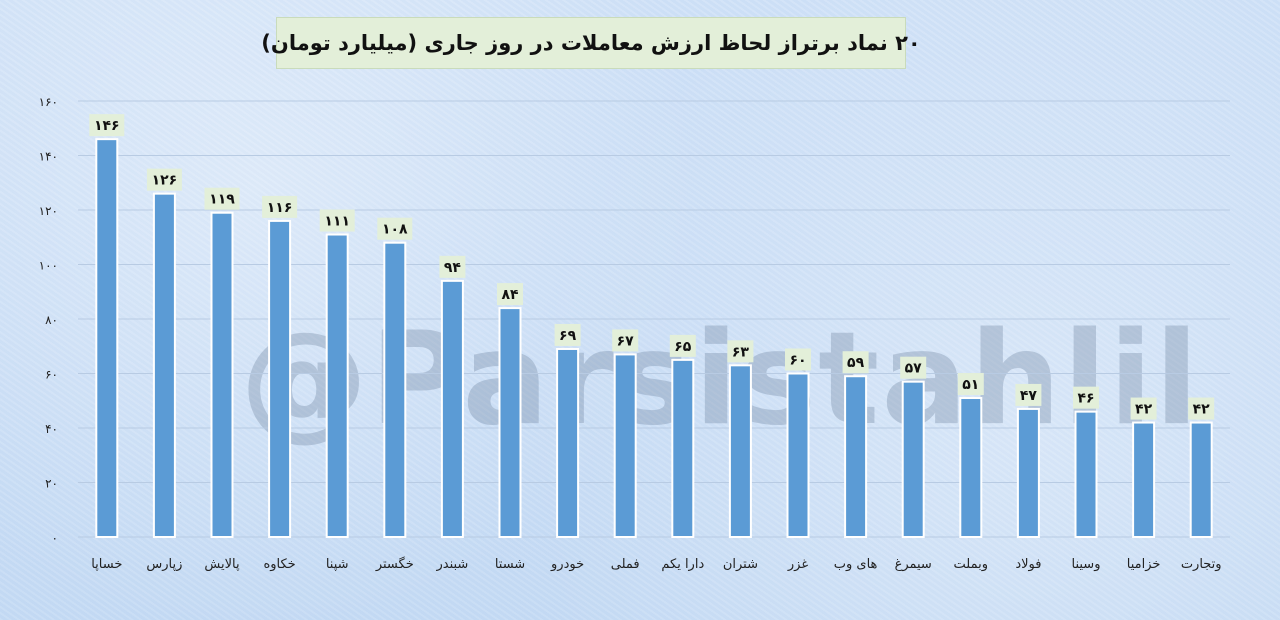  I want to click on x-tick-label: های وب, so click(856, 564).